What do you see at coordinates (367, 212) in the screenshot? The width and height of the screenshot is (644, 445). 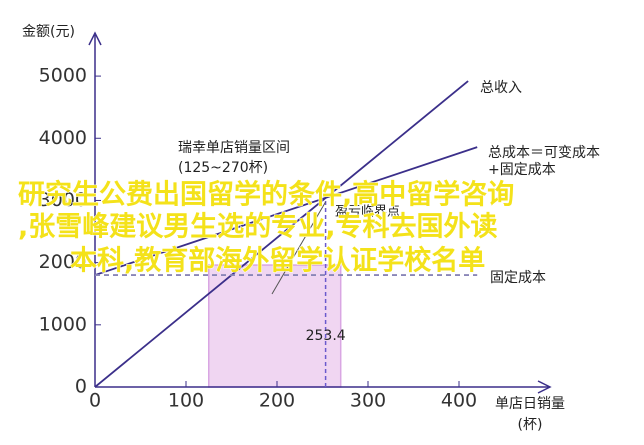 I see `break-even-label: 盈亏临界点` at bounding box center [367, 212].